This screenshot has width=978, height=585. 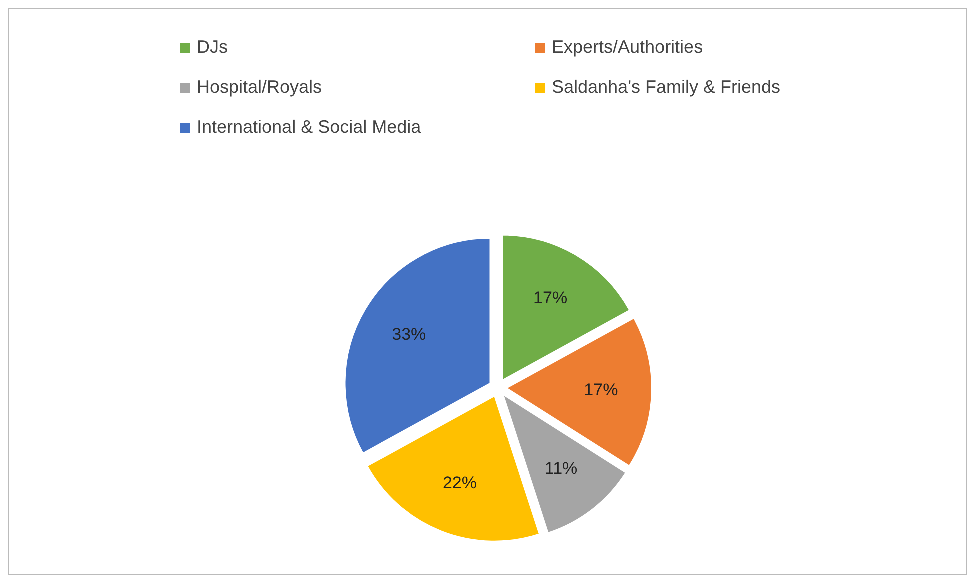 I want to click on legend-label: International & Social Media, so click(x=309, y=126).